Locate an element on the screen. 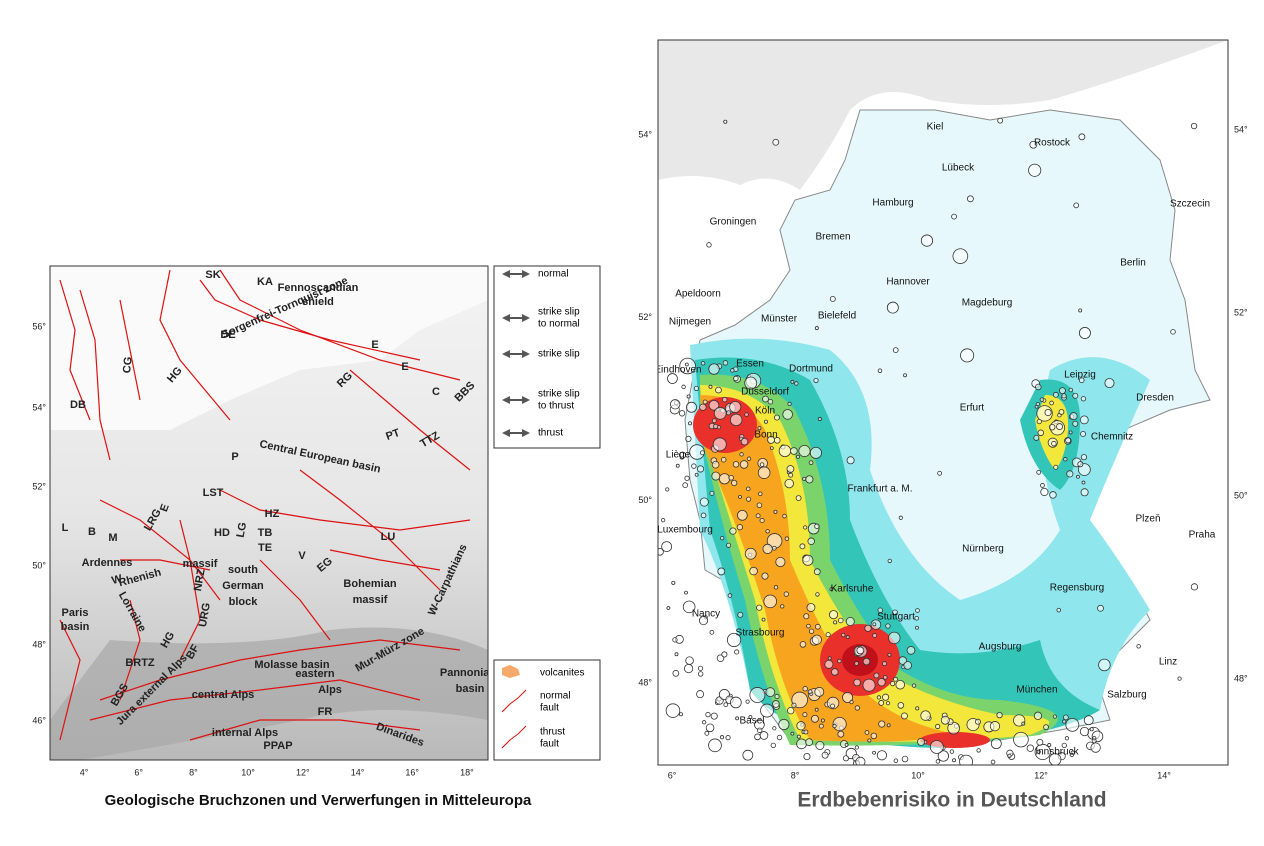 This screenshot has height=846, width=1264. lon-tick: 14° is located at coordinates (1164, 775).